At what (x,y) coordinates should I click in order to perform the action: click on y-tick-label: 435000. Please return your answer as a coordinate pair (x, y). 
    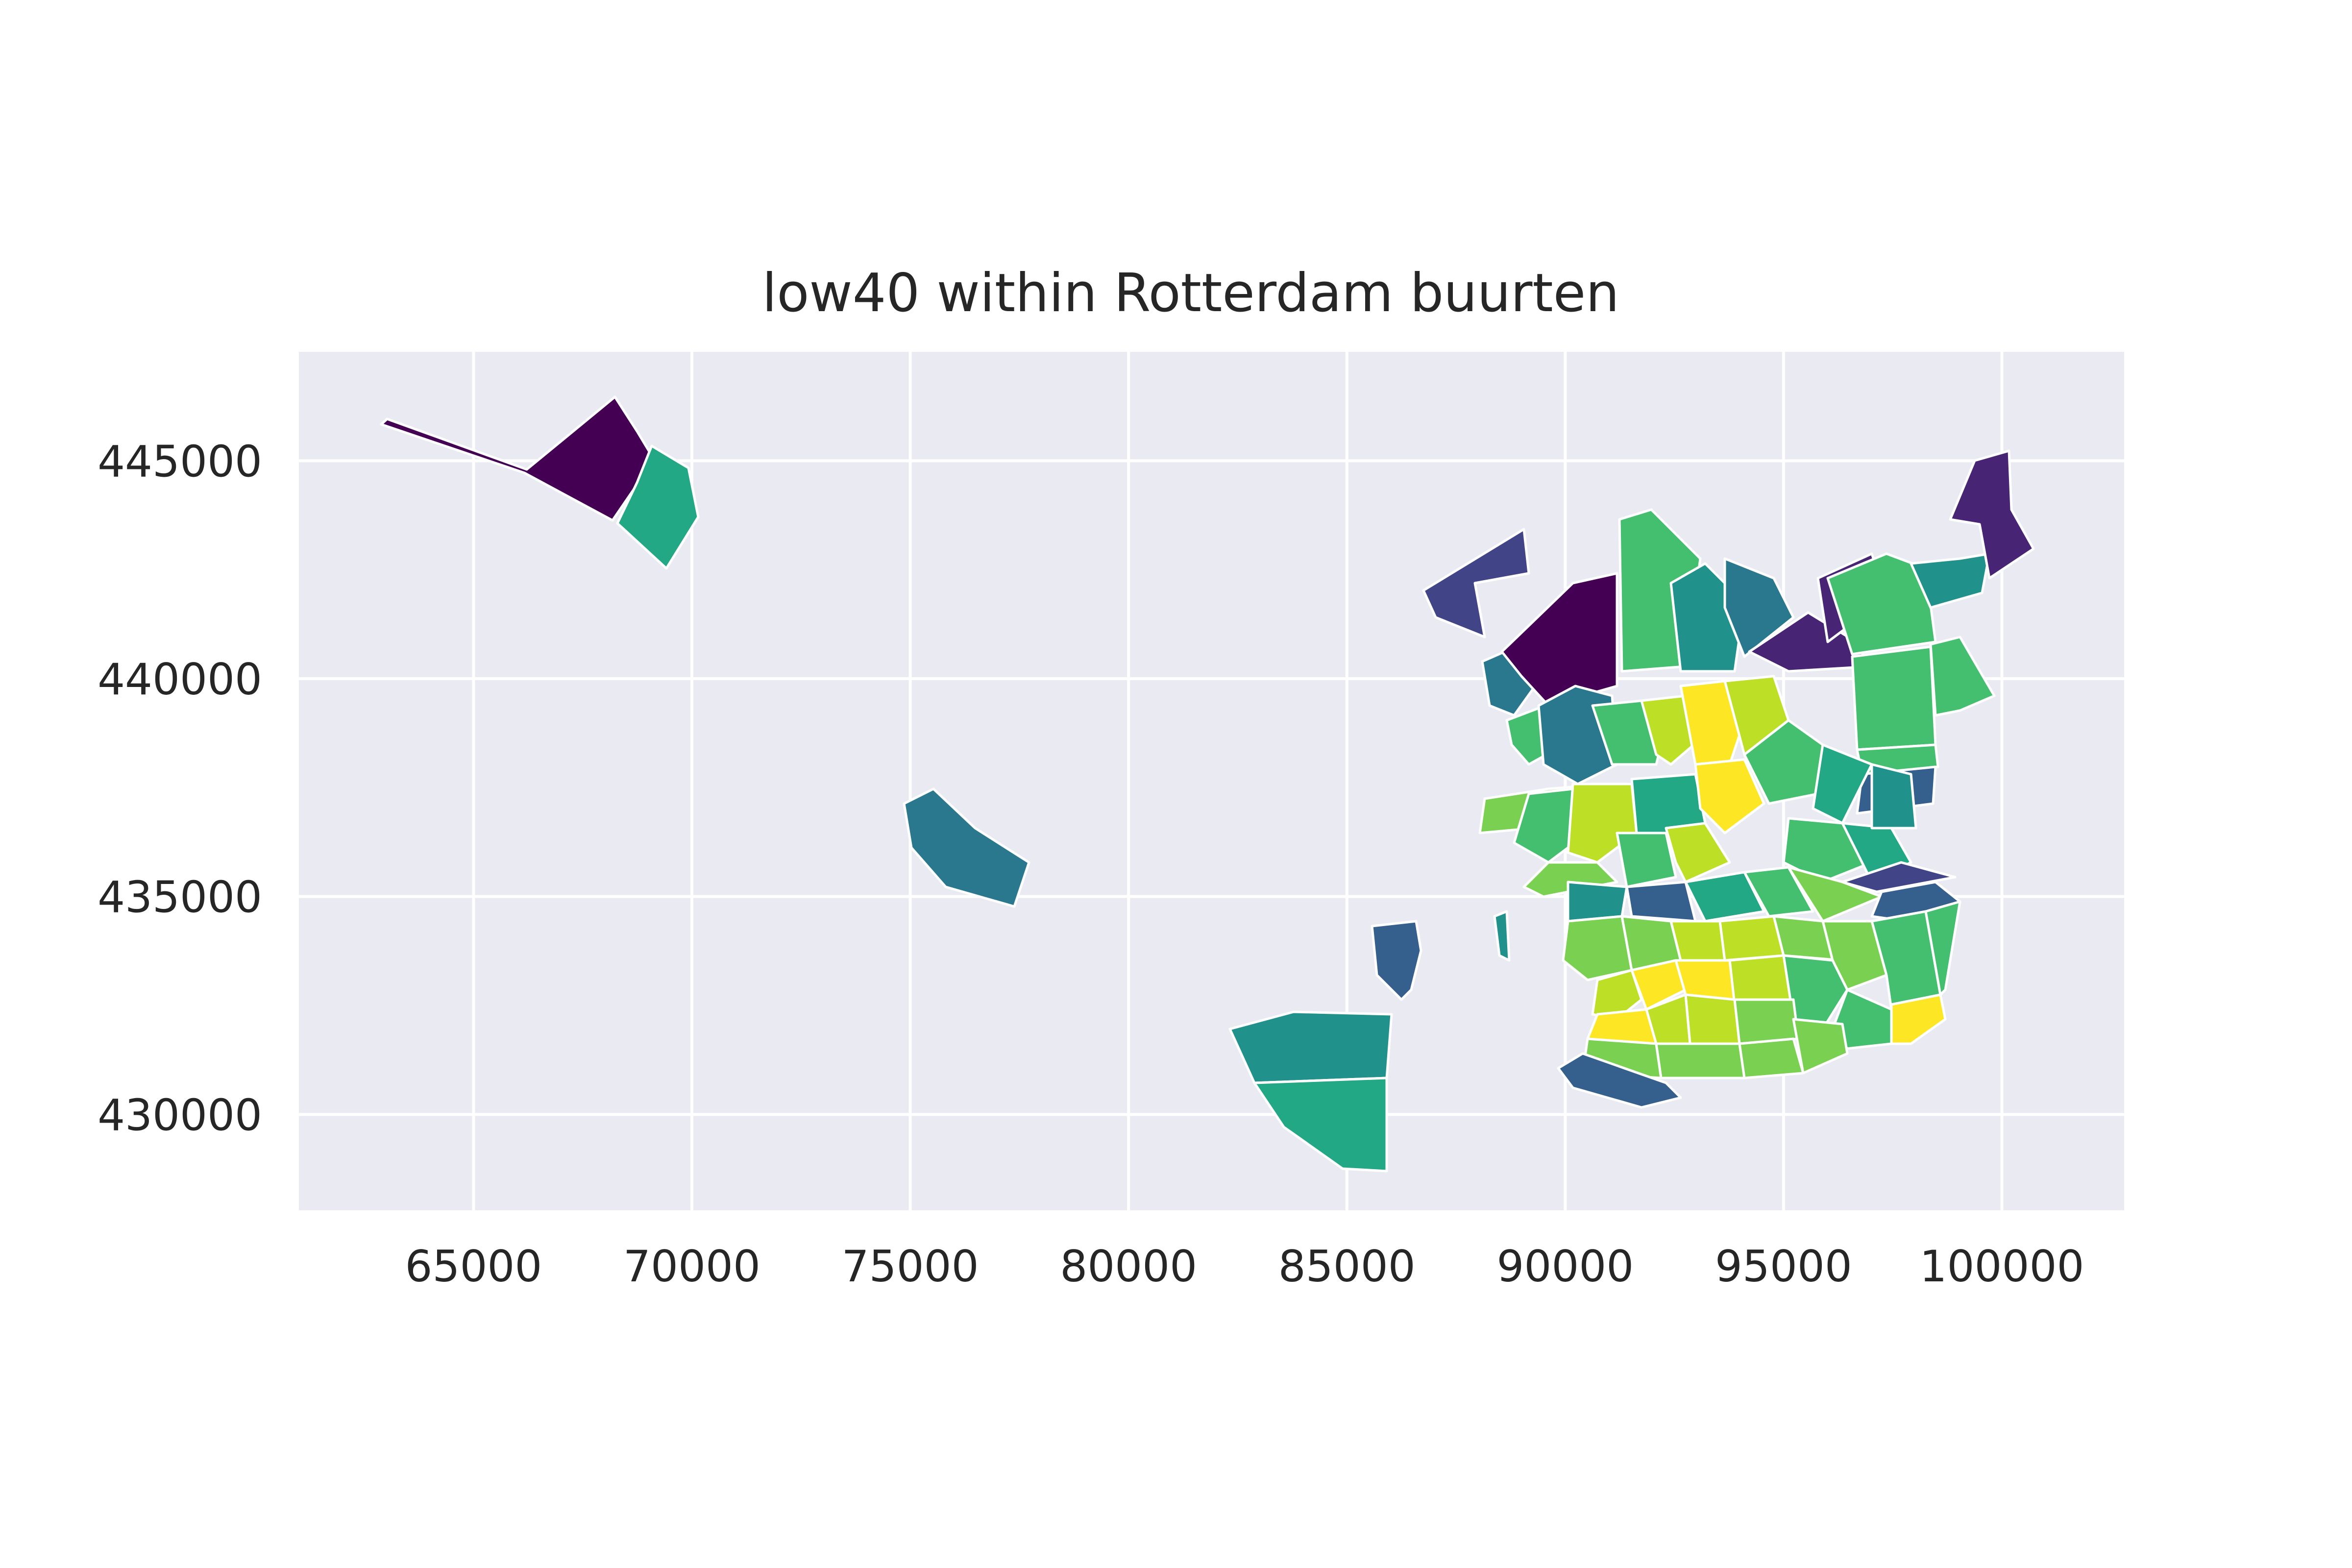
    Looking at the image, I should click on (180, 897).